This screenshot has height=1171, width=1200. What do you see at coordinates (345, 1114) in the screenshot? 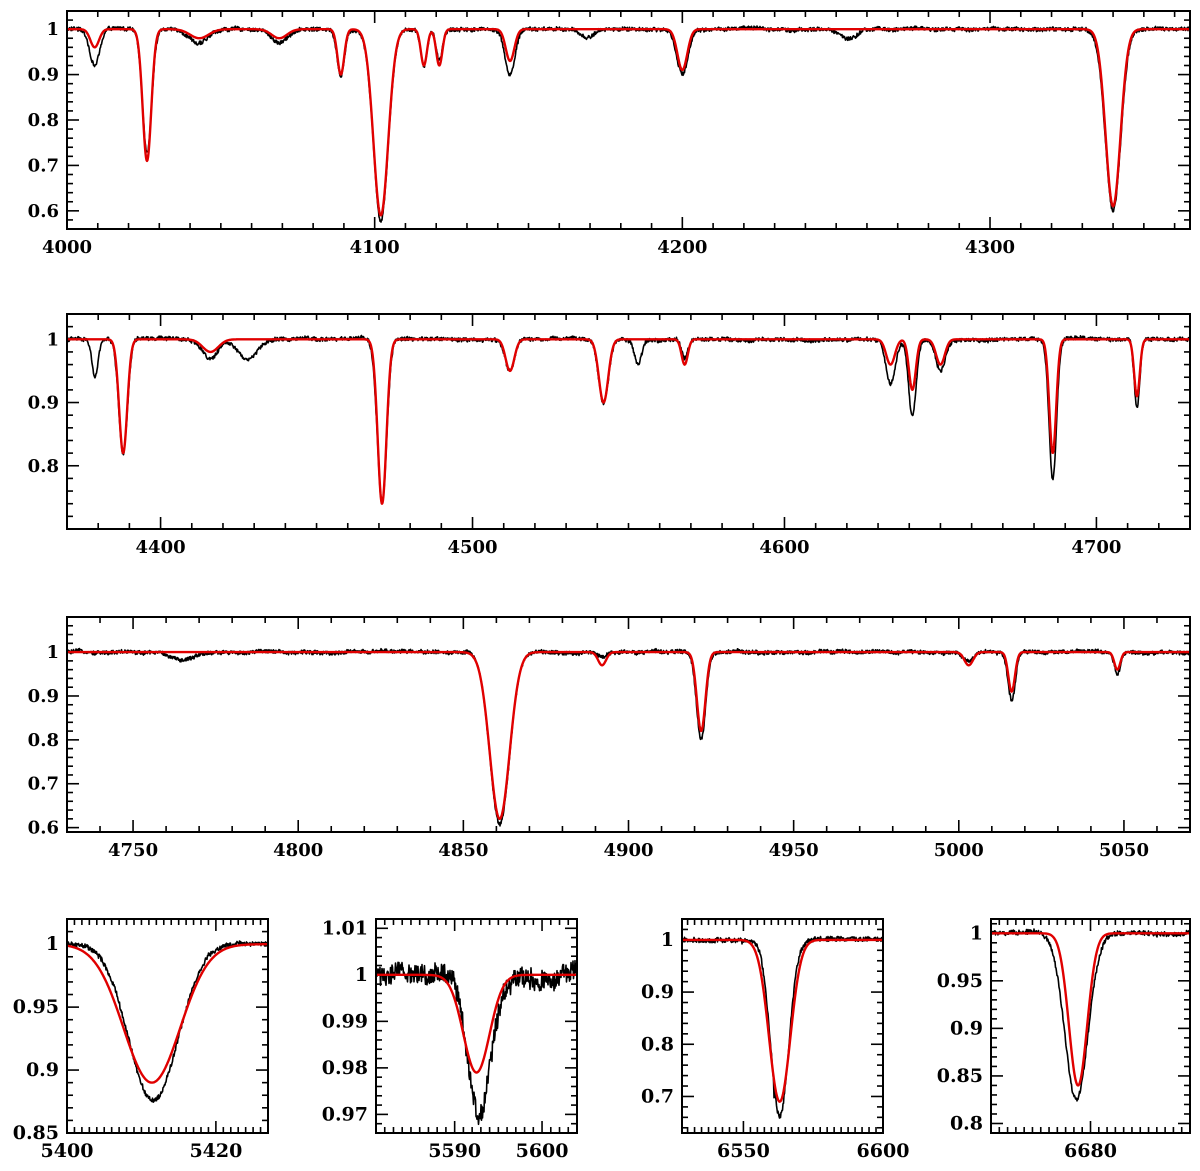
I see `y-tick-label: 0.97` at bounding box center [345, 1114].